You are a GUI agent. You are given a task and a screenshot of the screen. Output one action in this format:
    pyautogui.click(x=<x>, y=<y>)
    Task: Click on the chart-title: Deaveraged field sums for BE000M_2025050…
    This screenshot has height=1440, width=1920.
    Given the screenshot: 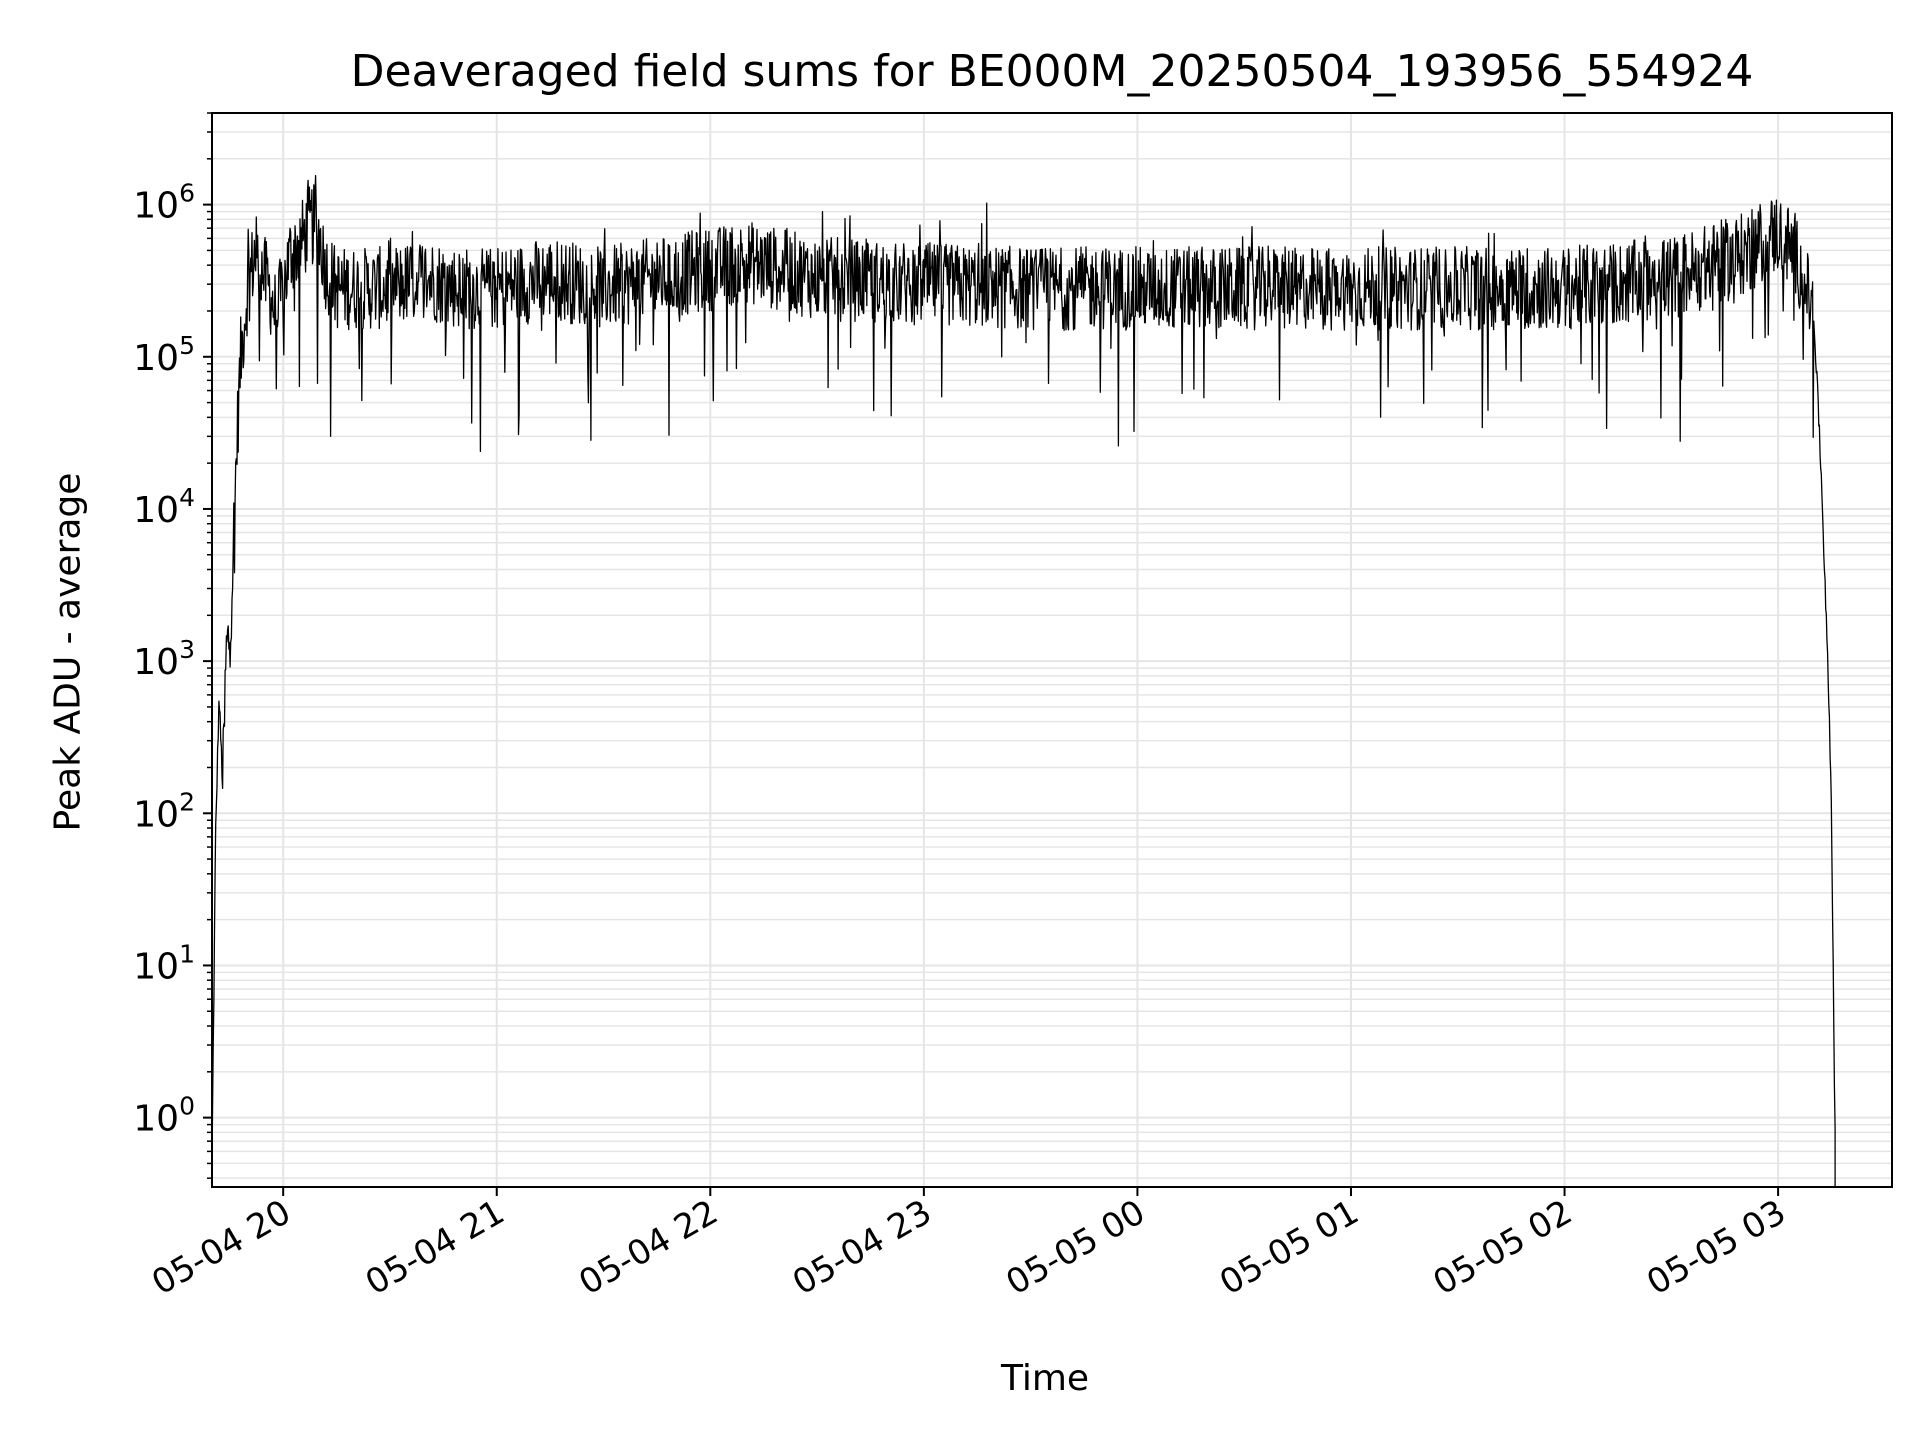 What is the action you would take?
    pyautogui.click(x=1052, y=71)
    